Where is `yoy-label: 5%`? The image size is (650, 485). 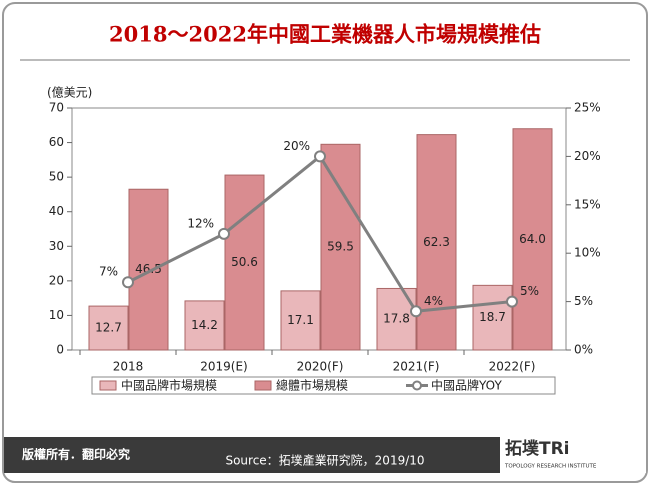 yoy-label: 5% is located at coordinates (529, 291).